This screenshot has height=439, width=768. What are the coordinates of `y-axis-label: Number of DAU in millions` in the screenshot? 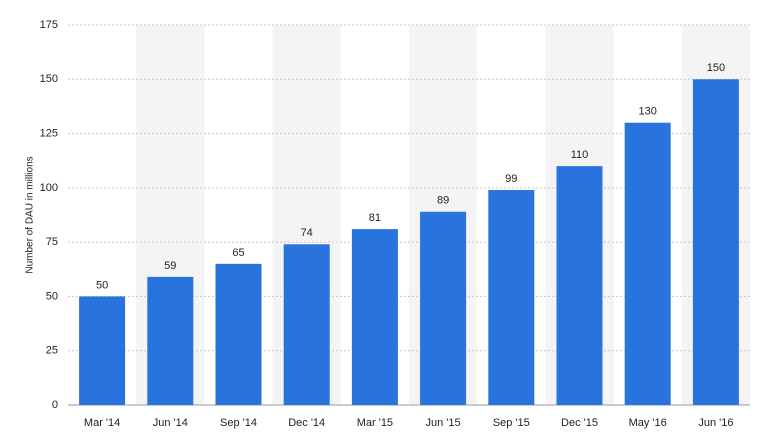 It's located at (30, 214).